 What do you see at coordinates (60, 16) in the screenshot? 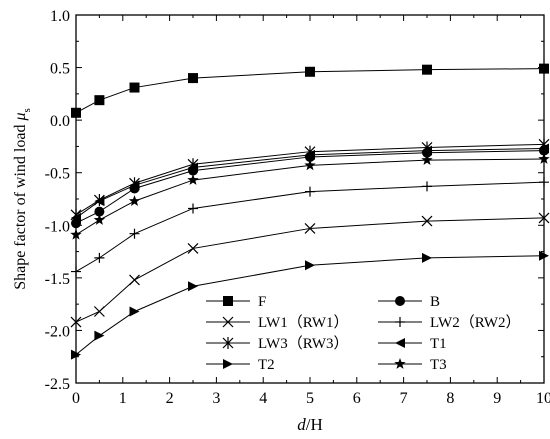
I see `y-tick-label: 1.0` at bounding box center [60, 16].